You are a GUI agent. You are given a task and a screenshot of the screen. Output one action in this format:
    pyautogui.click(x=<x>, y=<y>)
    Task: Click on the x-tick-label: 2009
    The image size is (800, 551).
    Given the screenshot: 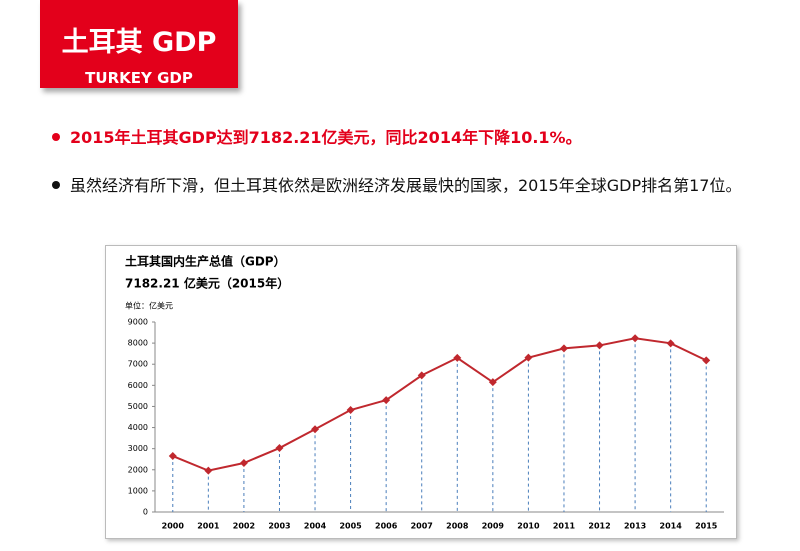 What is the action you would take?
    pyautogui.click(x=493, y=526)
    